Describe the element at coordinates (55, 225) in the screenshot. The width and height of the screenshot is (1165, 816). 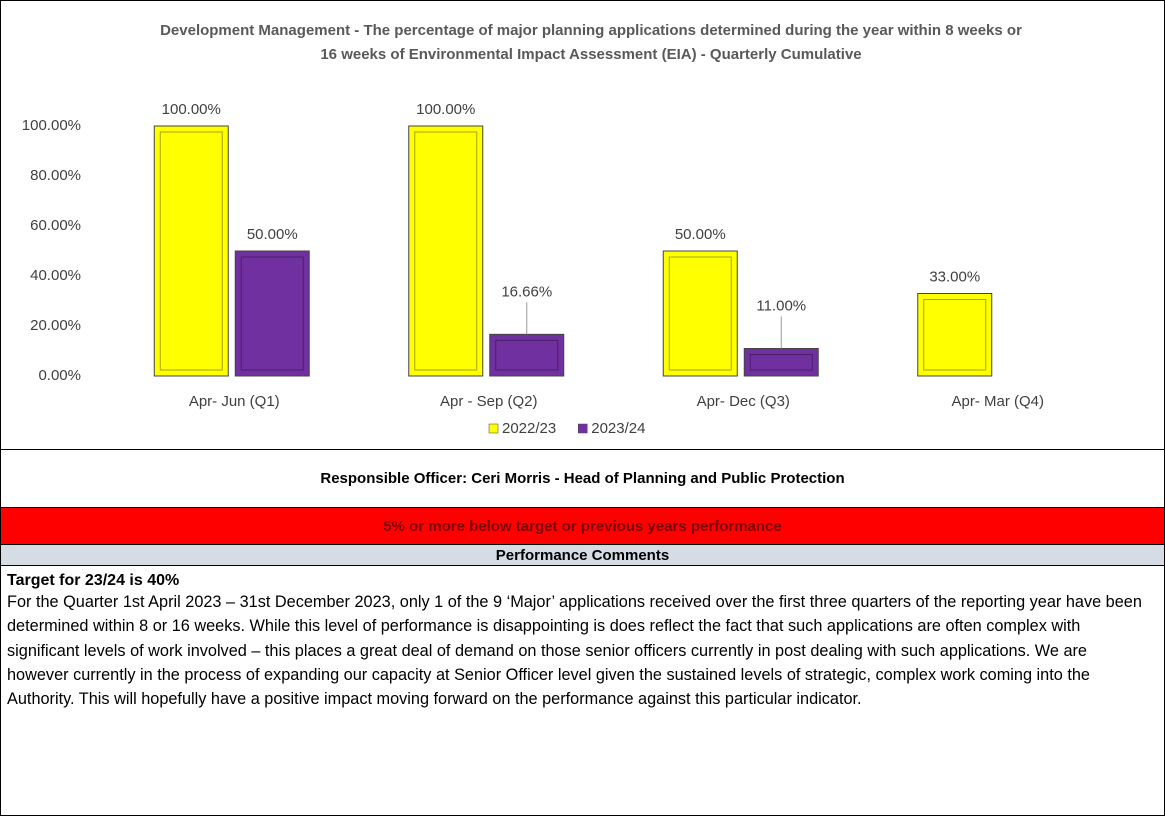
I see `y-tick-label: 60.00%` at that location.